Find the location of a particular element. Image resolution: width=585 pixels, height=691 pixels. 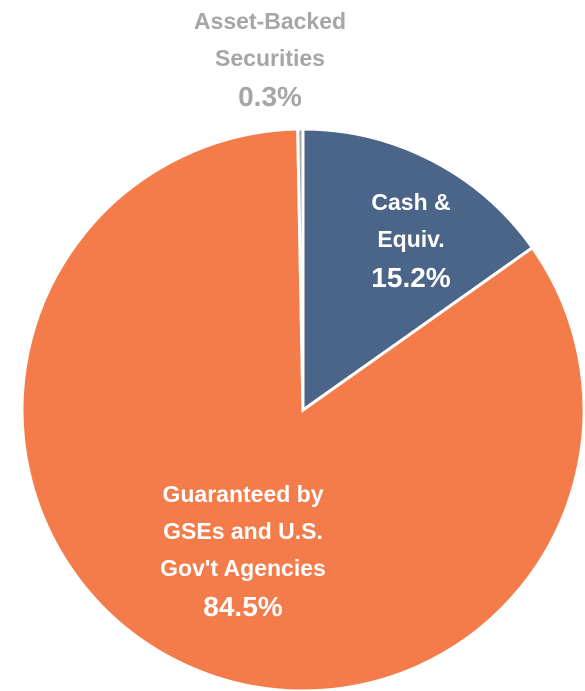

slice-label: Cash & Equiv. 15.2% is located at coordinates (410, 241).